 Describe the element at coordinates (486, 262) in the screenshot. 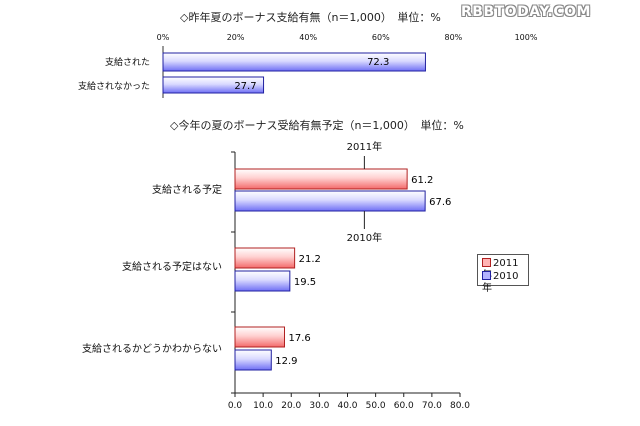

I see `legend-swatch-2011` at that location.